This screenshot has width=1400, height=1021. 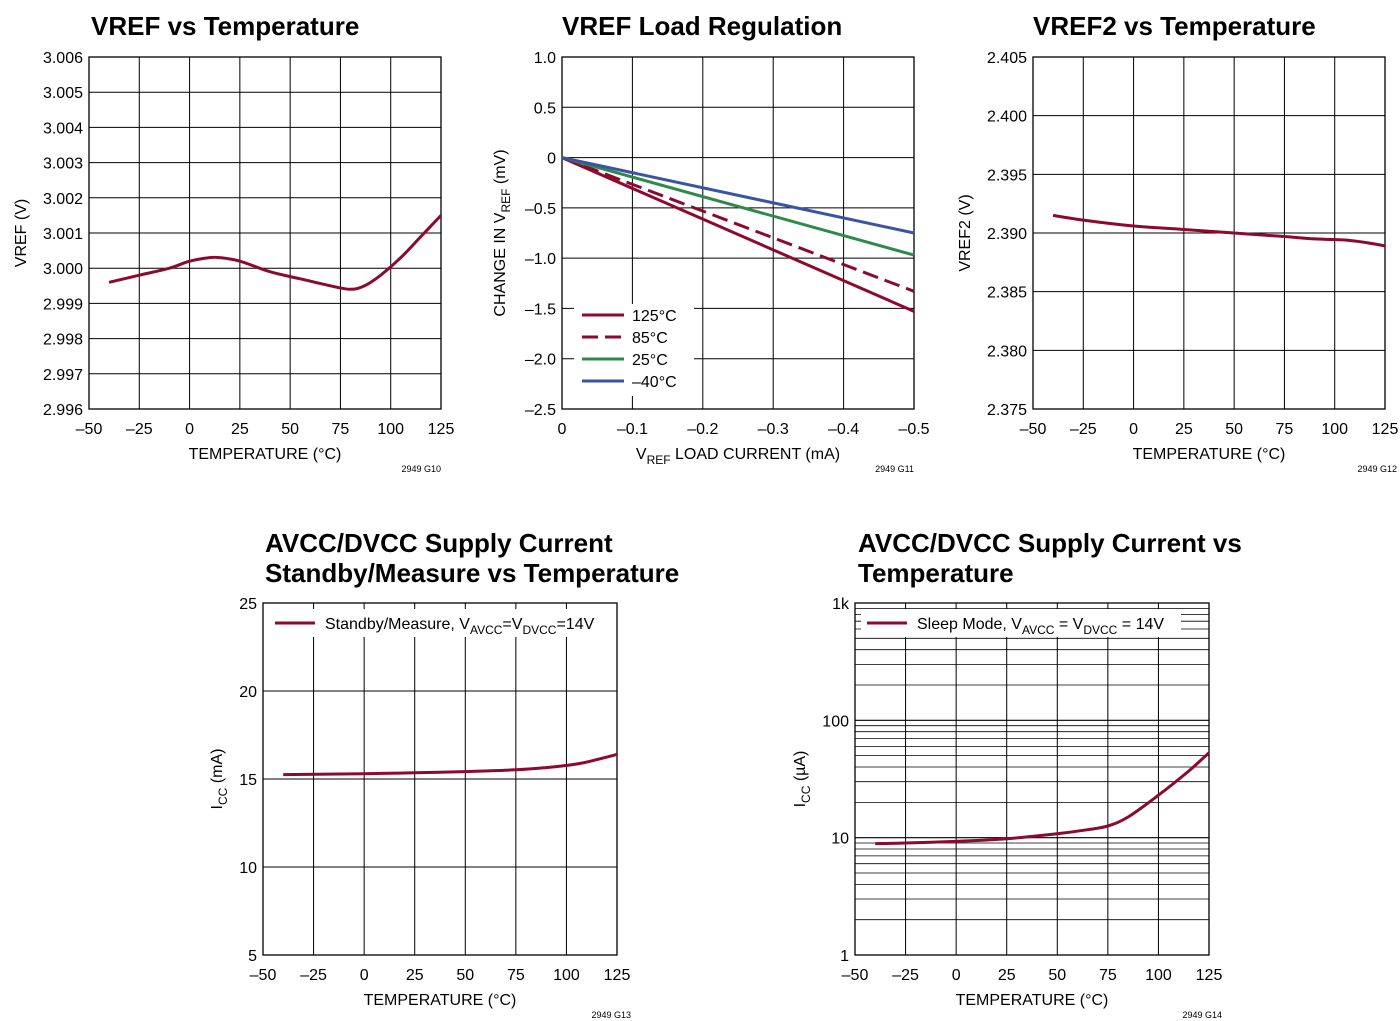 I want to click on y-tick-label: –2.0, so click(x=540, y=360).